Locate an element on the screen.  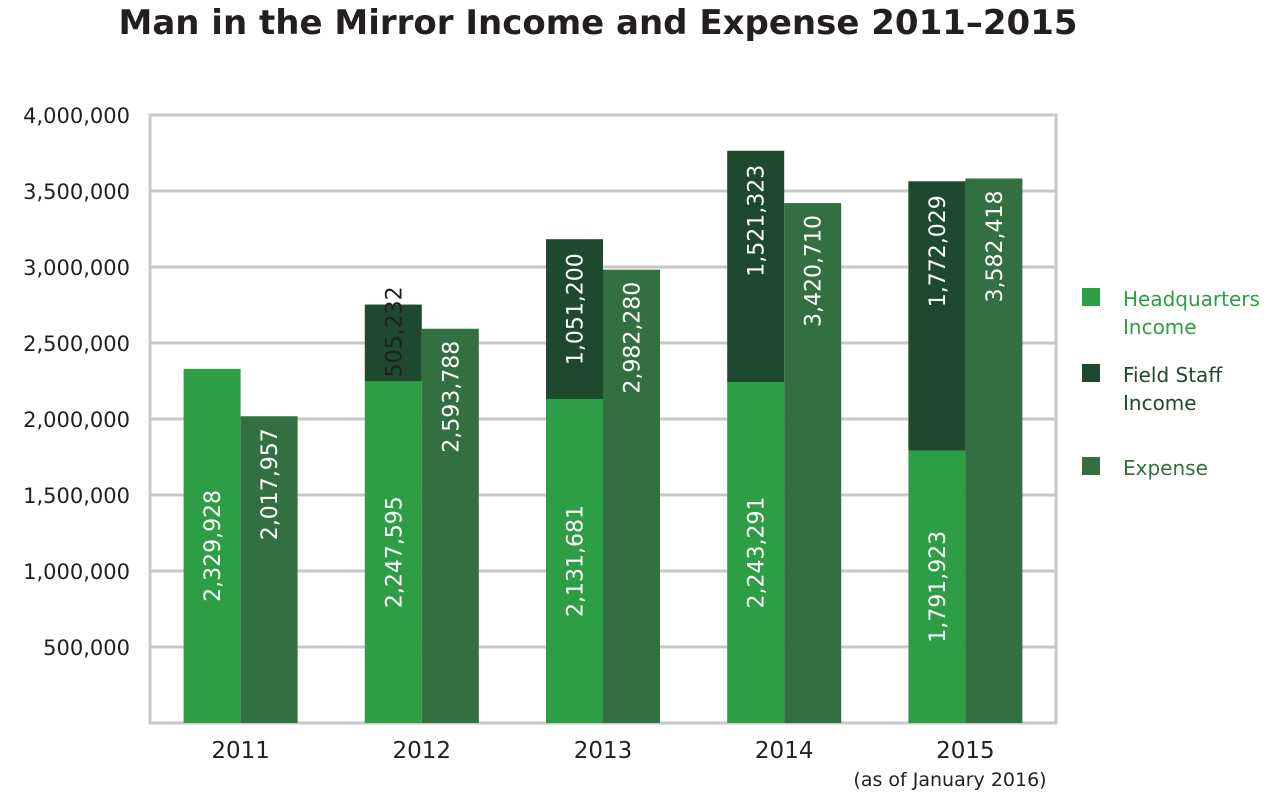
y-tick-label: 1,500,000 is located at coordinates (76, 496).